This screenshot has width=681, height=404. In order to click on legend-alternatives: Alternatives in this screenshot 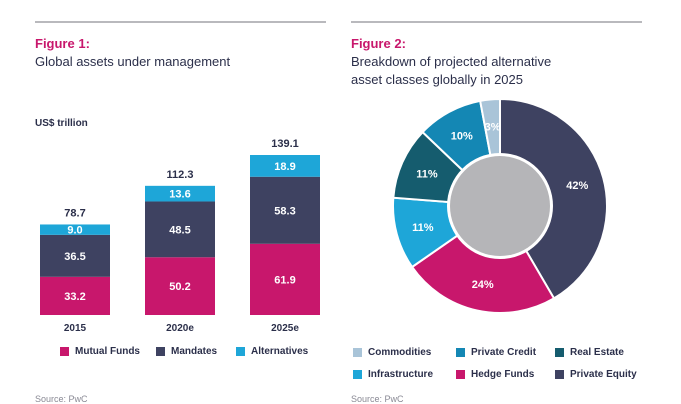, I will do `click(272, 351)`.